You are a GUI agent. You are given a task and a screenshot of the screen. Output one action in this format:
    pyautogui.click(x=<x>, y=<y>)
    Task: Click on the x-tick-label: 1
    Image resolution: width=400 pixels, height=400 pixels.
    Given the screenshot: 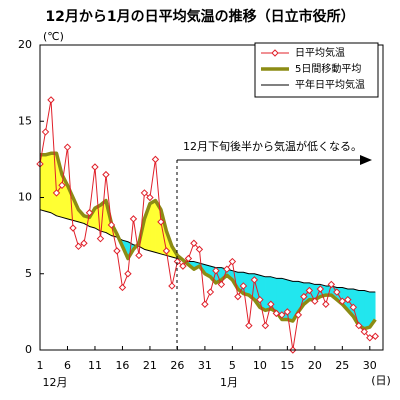 What is the action you would take?
    pyautogui.click(x=40, y=365)
    